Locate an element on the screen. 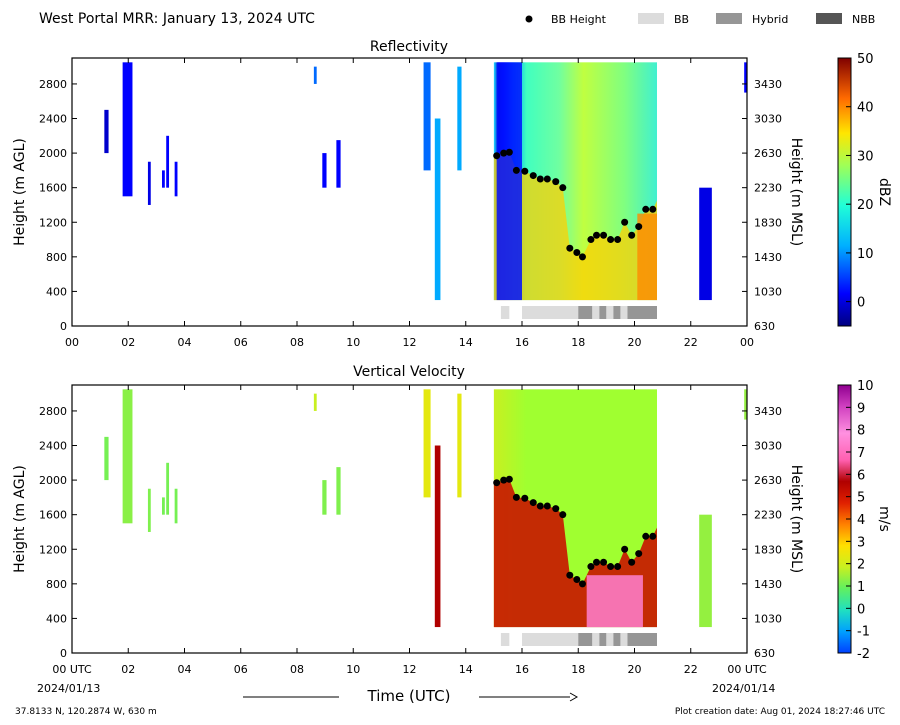 This screenshot has height=725, width=900. y-tick-label: 1600 is located at coordinates (53, 515).